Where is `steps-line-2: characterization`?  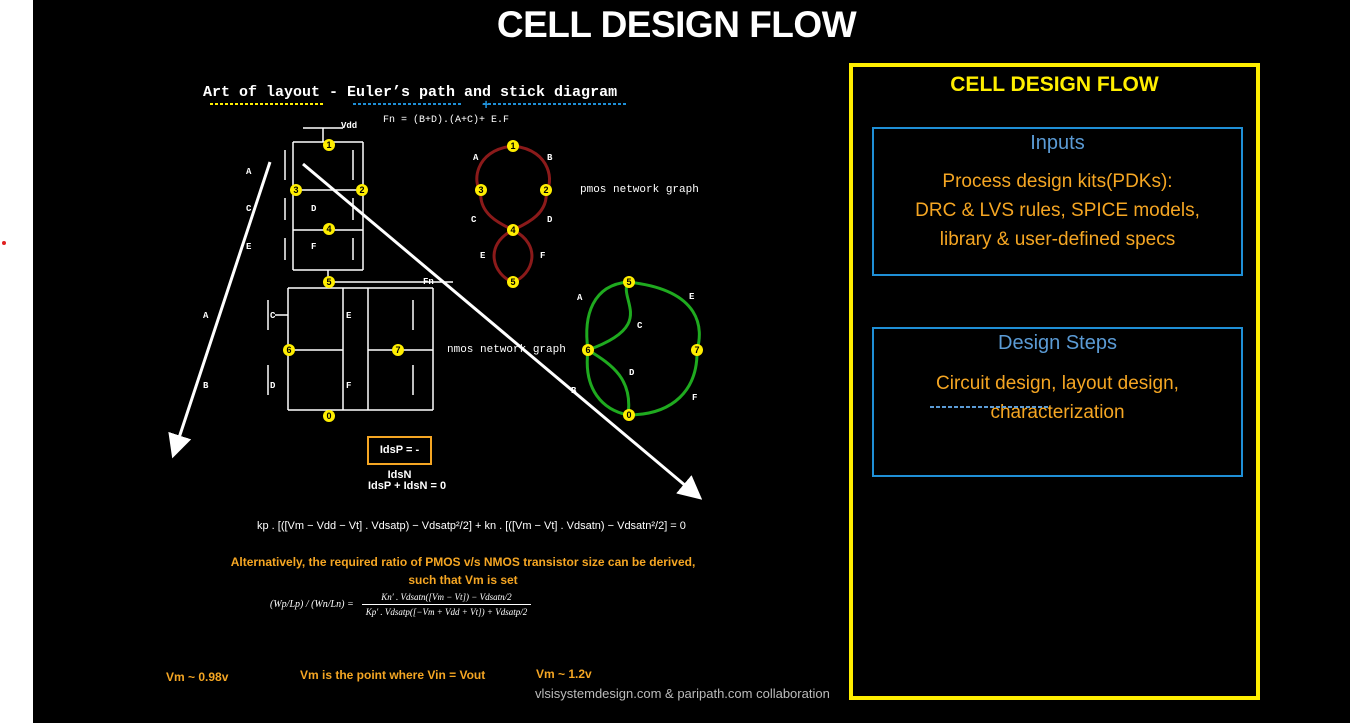 steps-line-2: characterization is located at coordinates (1057, 412).